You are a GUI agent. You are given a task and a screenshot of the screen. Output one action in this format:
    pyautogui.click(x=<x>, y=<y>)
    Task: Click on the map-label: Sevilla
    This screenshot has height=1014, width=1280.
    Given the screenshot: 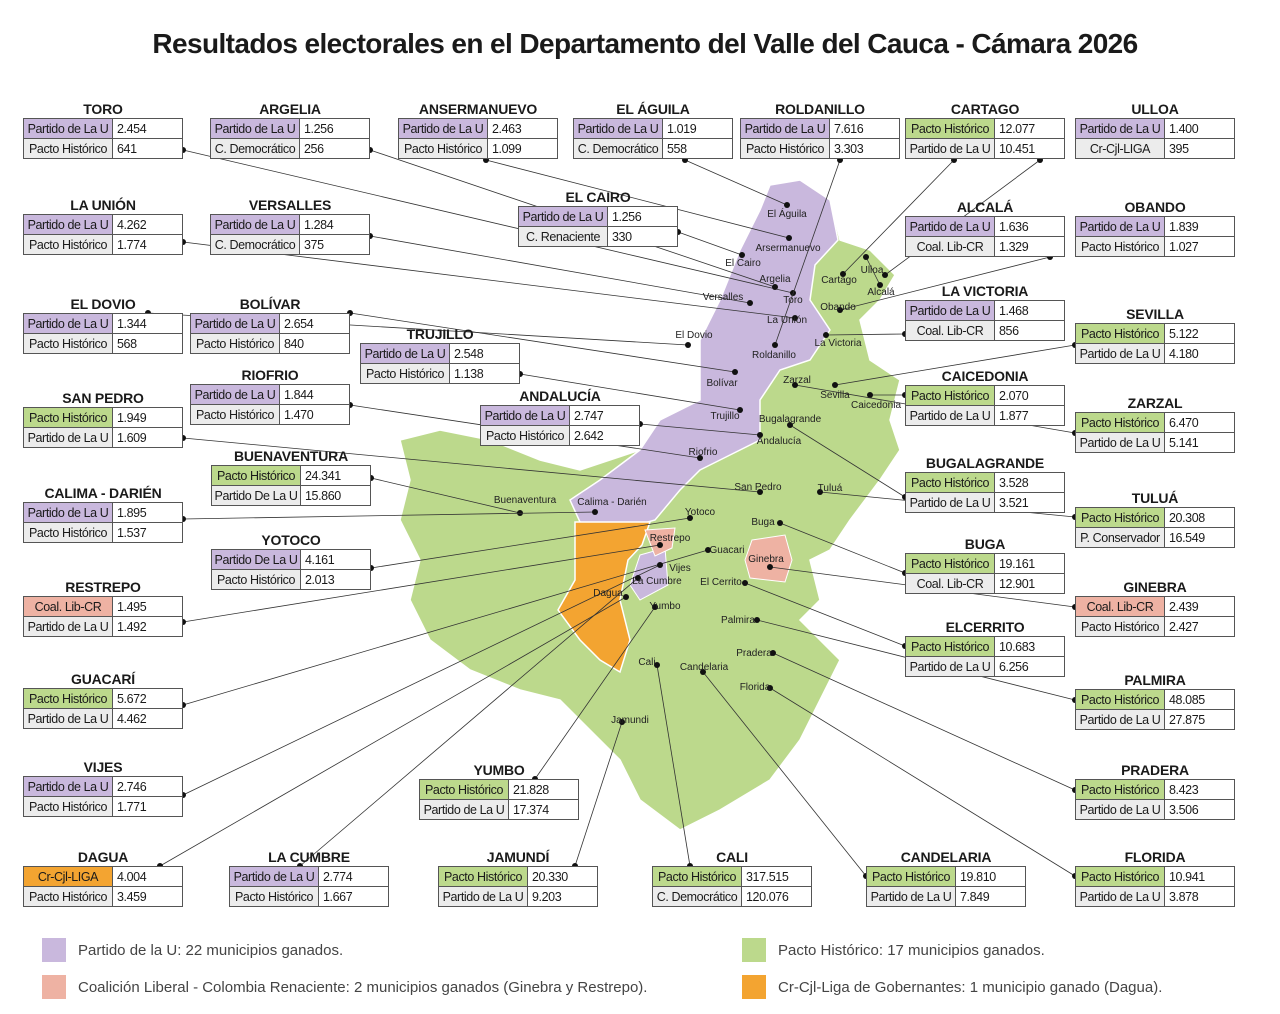 What is the action you would take?
    pyautogui.click(x=835, y=395)
    